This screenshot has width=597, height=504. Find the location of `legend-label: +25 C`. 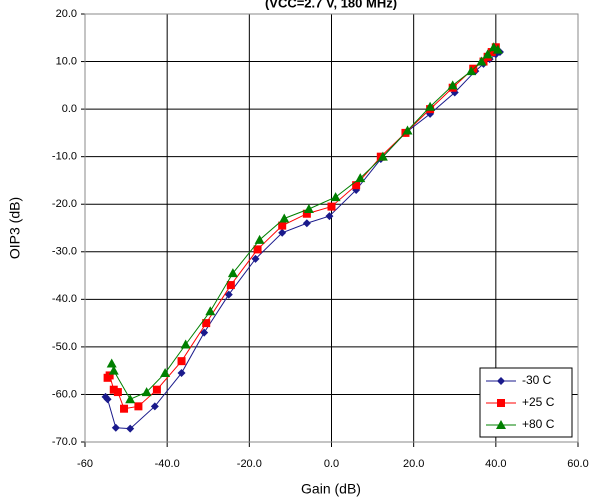

legend-label: +25 C is located at coordinates (538, 402).